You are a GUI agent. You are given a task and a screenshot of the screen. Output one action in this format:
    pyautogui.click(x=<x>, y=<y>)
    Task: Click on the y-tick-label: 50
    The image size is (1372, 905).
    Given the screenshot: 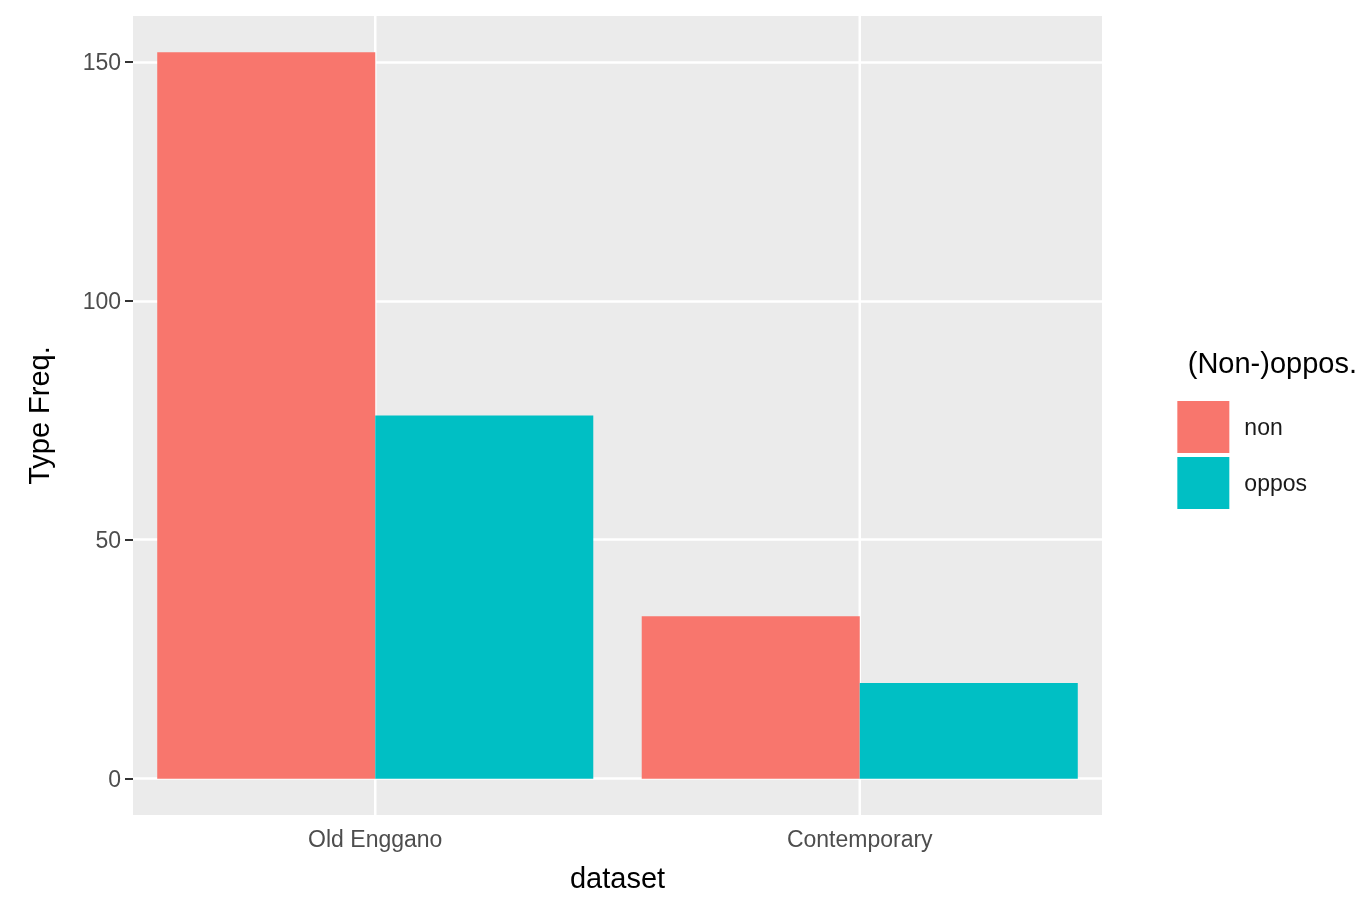 What is the action you would take?
    pyautogui.click(x=108, y=539)
    